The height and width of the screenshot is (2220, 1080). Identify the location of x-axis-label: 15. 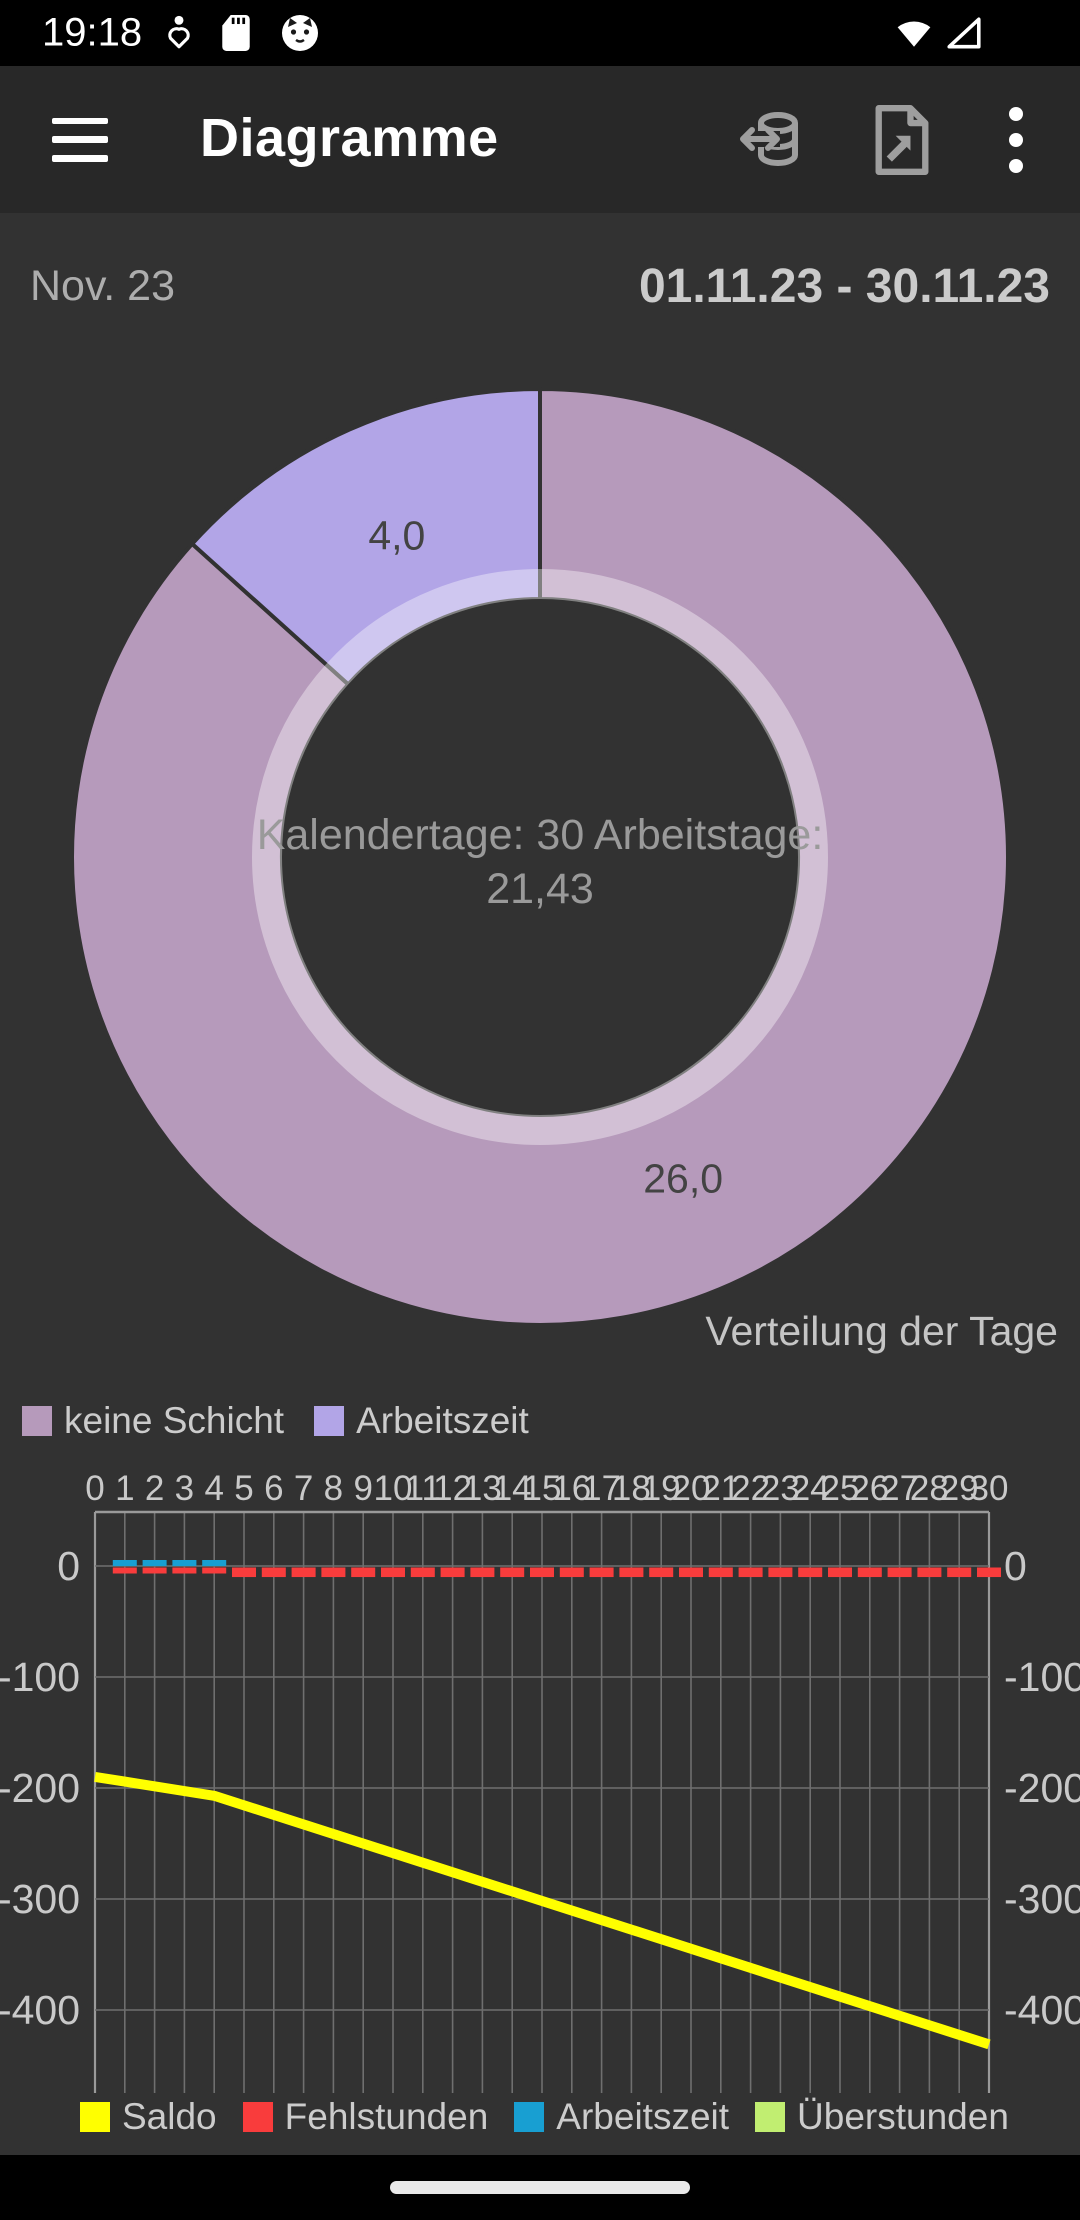
(542, 1488).